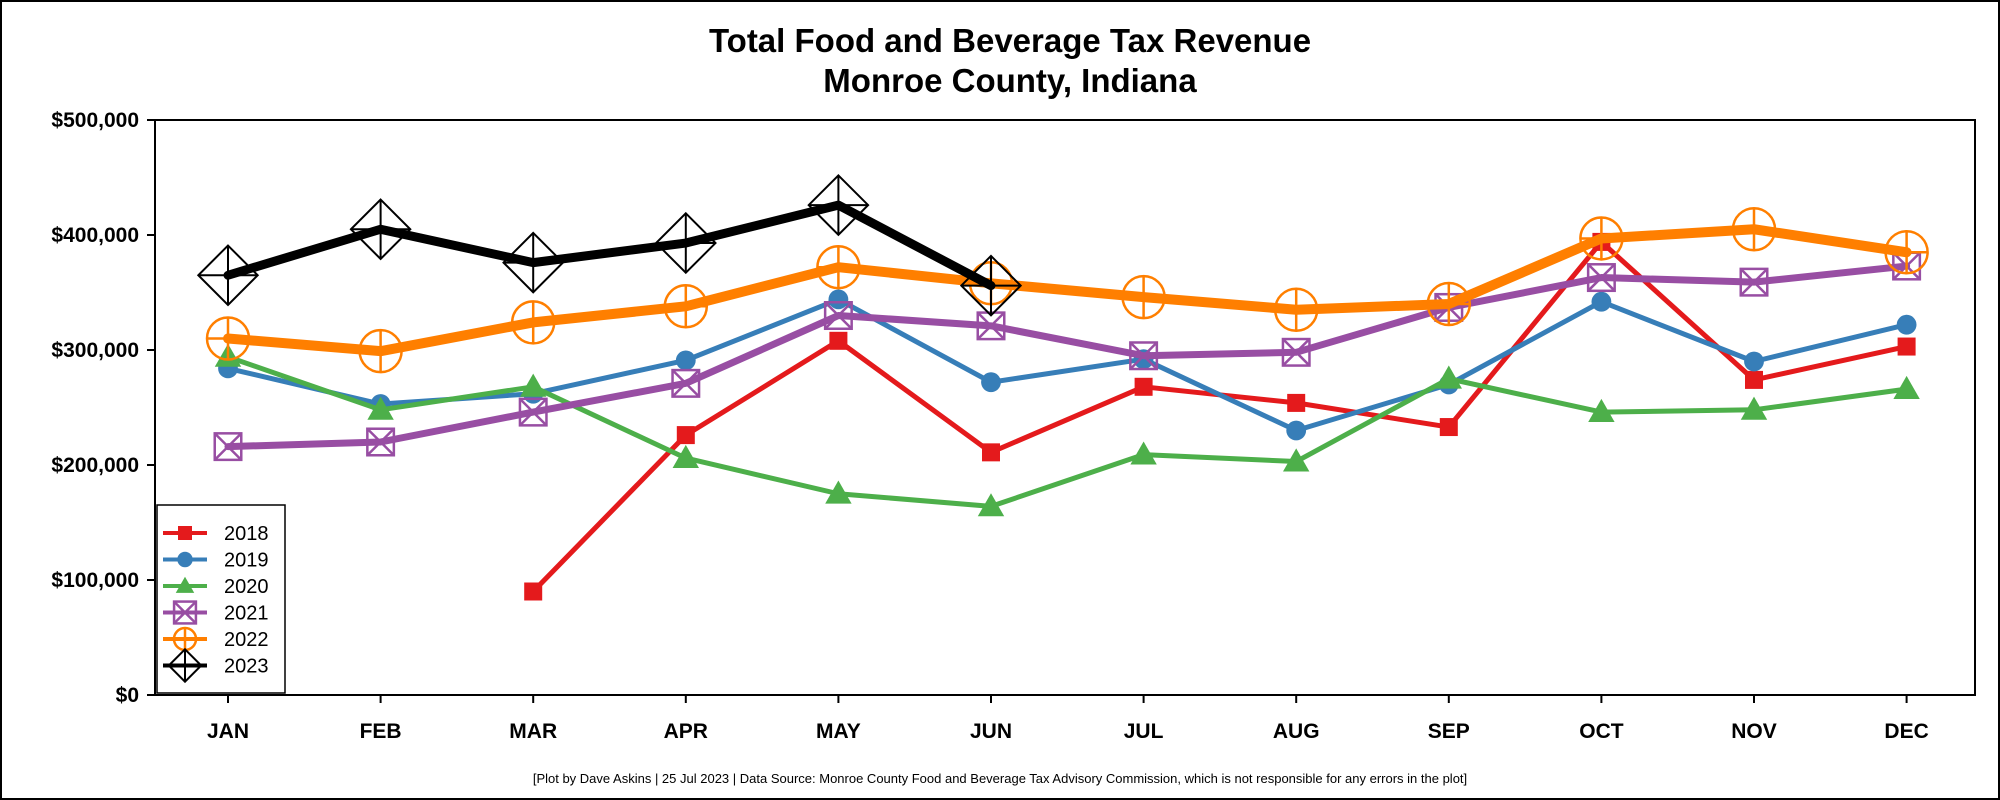  Describe the element at coordinates (838, 731) in the screenshot. I see `x-tick-label: MAY` at that location.